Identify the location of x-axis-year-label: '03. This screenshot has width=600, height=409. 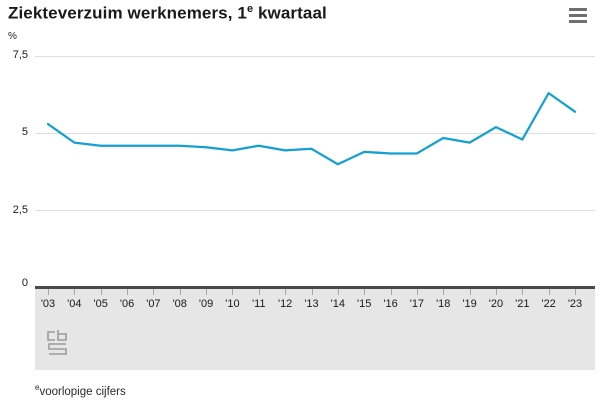
(48, 304).